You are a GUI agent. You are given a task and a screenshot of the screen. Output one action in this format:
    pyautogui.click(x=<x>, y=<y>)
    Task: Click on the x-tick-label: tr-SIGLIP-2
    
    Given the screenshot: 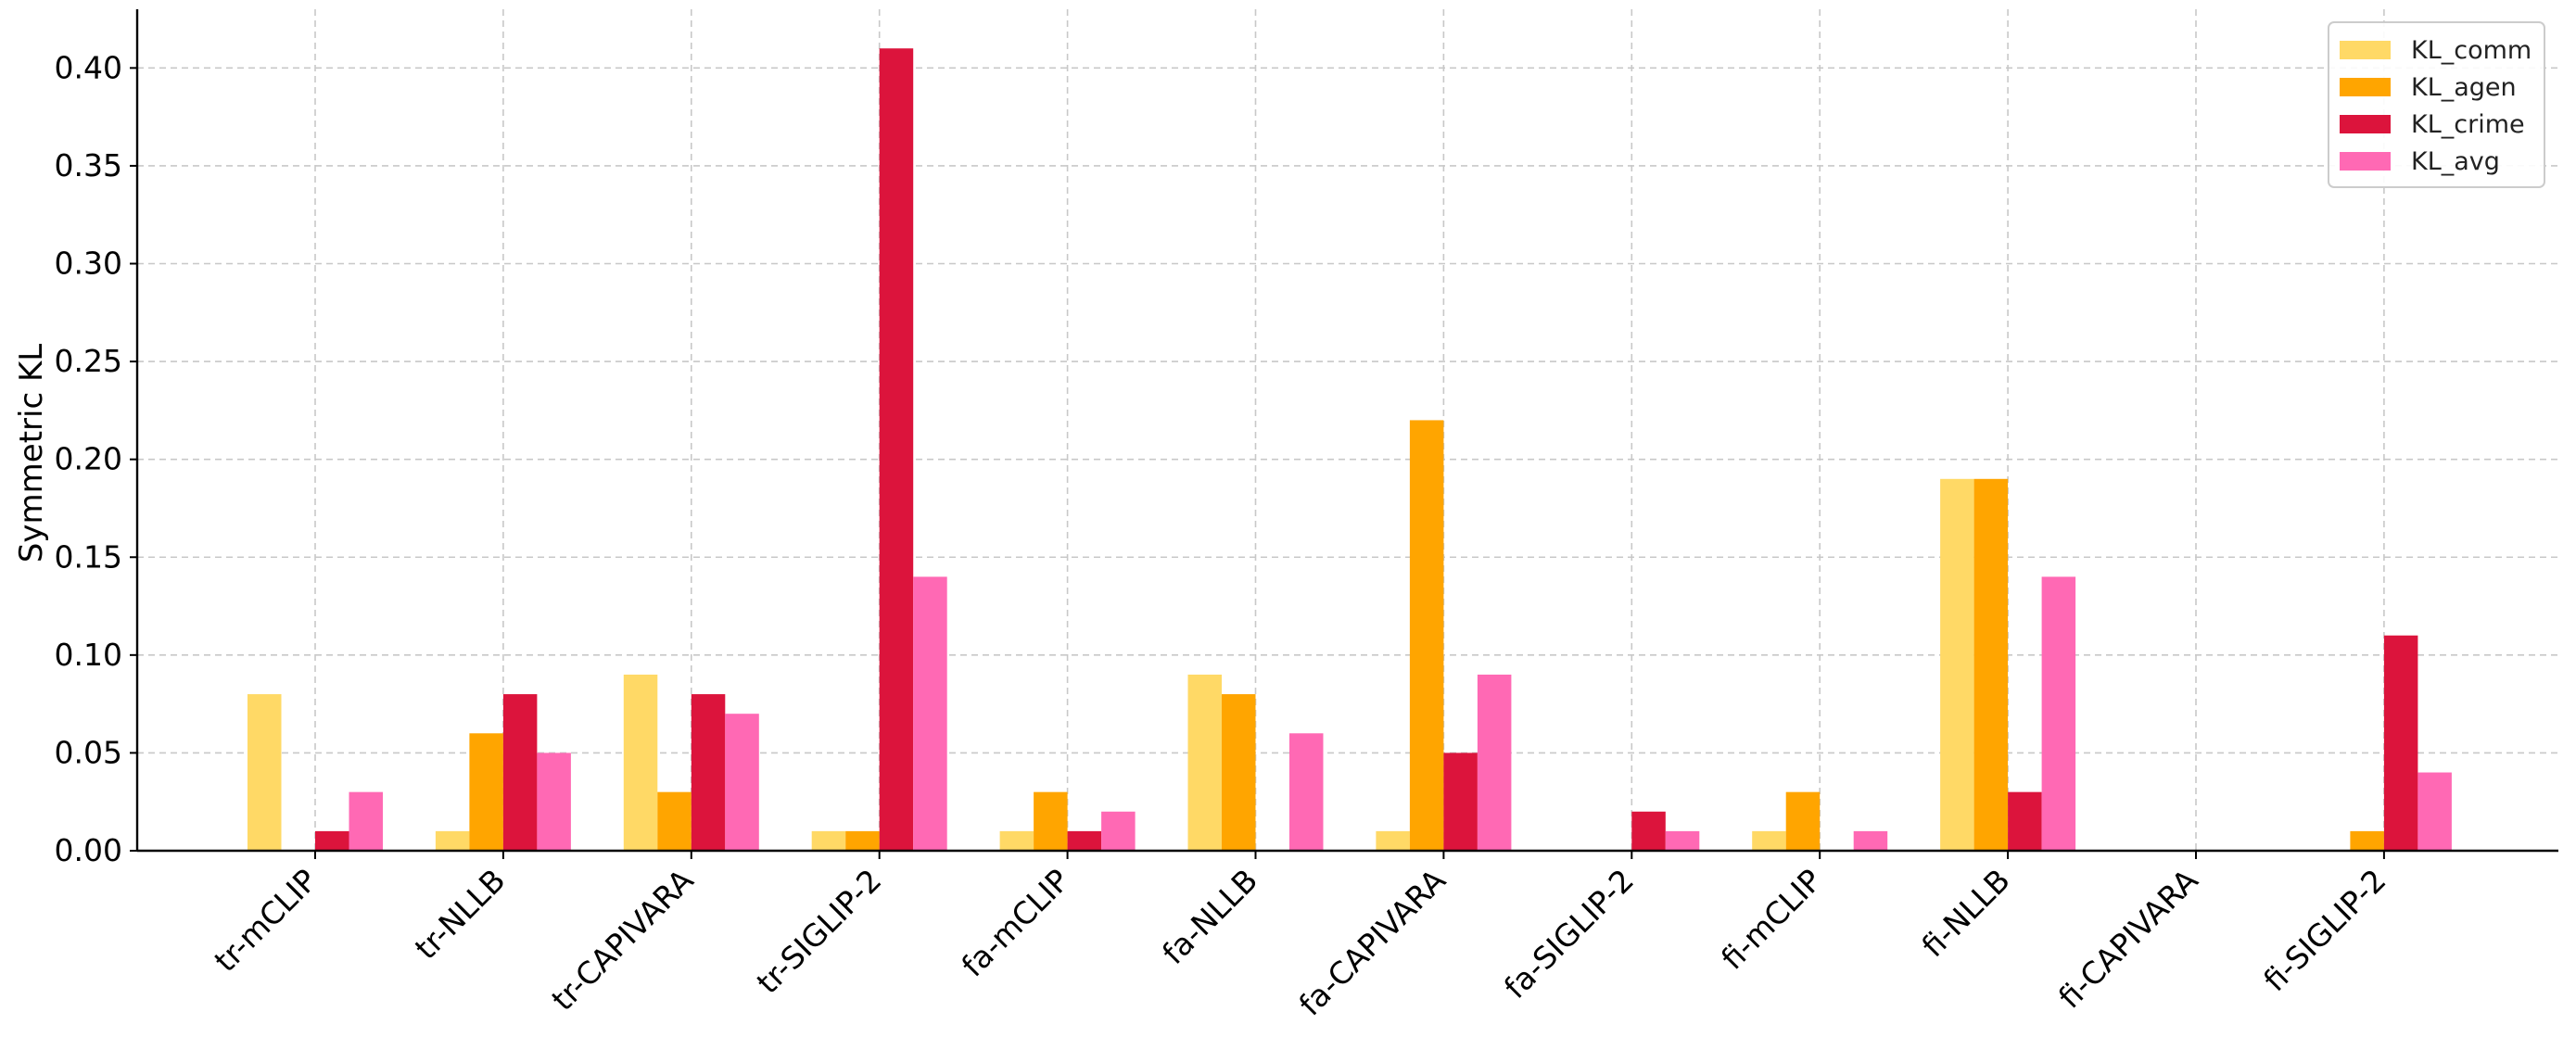 What is the action you would take?
    pyautogui.click(x=819, y=931)
    